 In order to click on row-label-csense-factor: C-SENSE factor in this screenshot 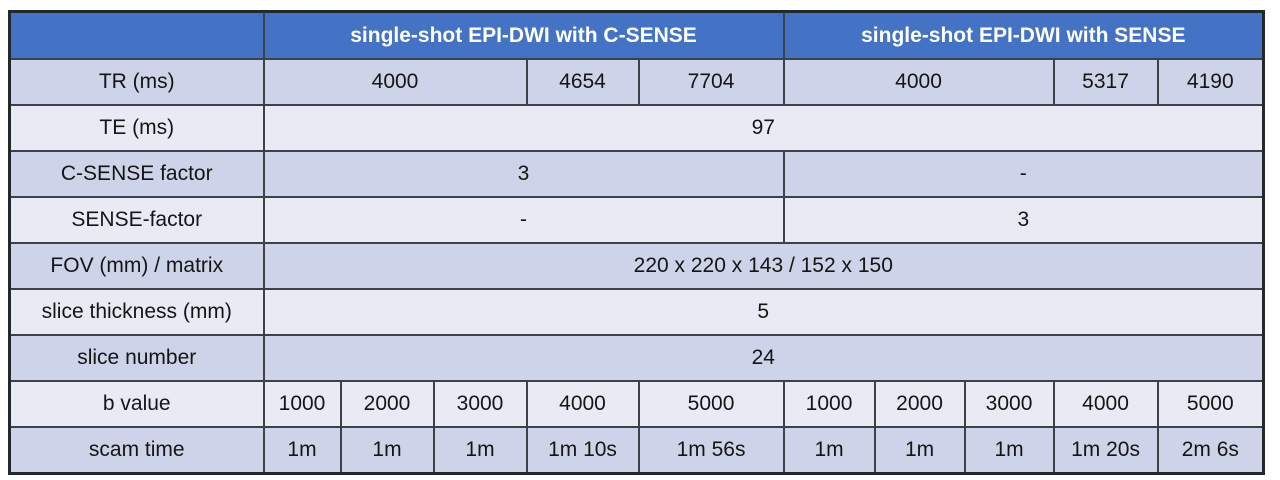, I will do `click(136, 174)`.